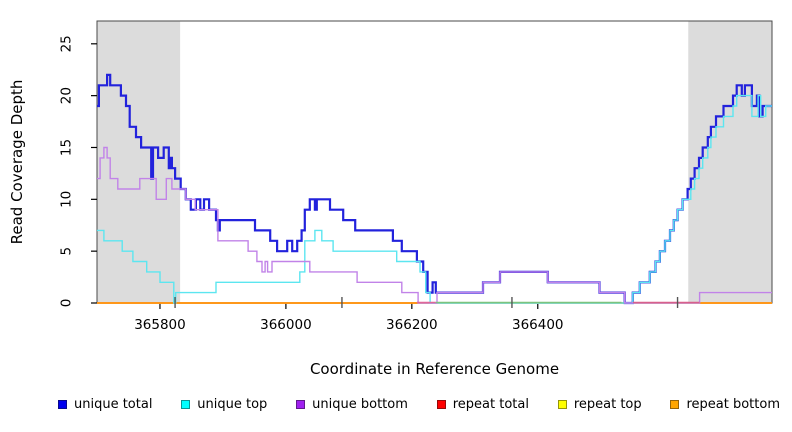  What do you see at coordinates (538, 325) in the screenshot?
I see `x-tick-label: 366400` at bounding box center [538, 325].